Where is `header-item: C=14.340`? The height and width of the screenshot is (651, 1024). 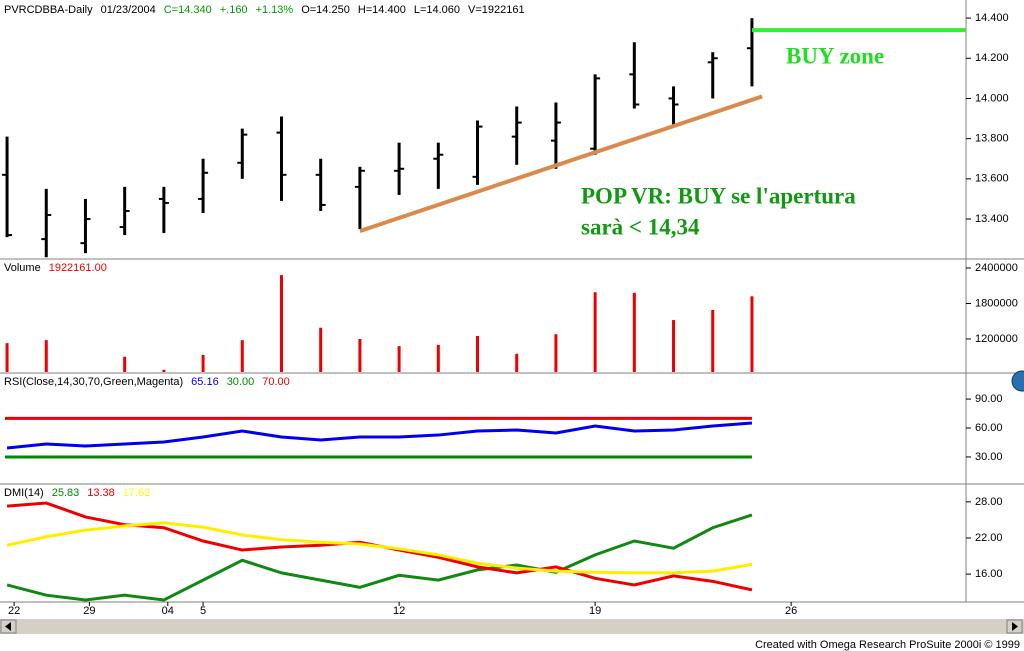
header-item: C=14.340 is located at coordinates (188, 10).